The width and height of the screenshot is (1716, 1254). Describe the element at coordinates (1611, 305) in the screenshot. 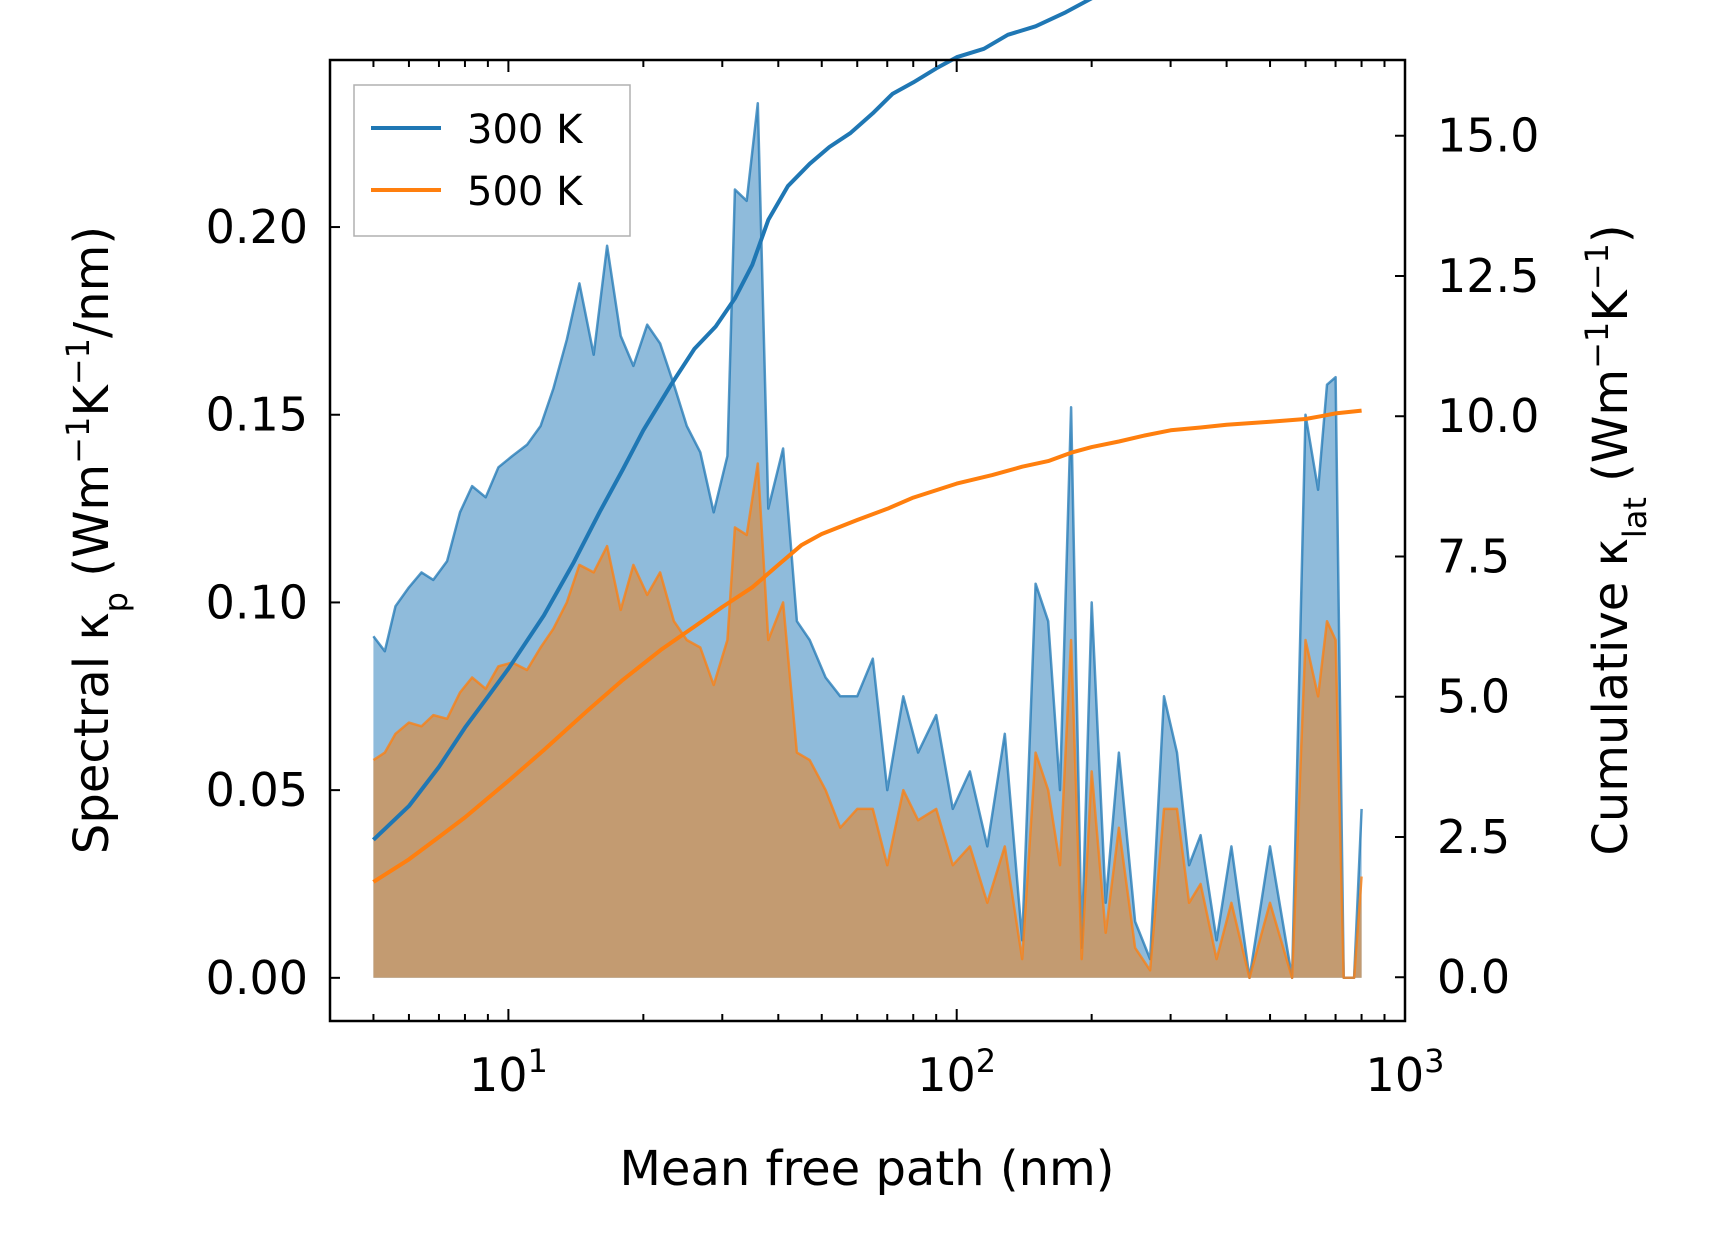

I see `y-right-mid: K` at that location.